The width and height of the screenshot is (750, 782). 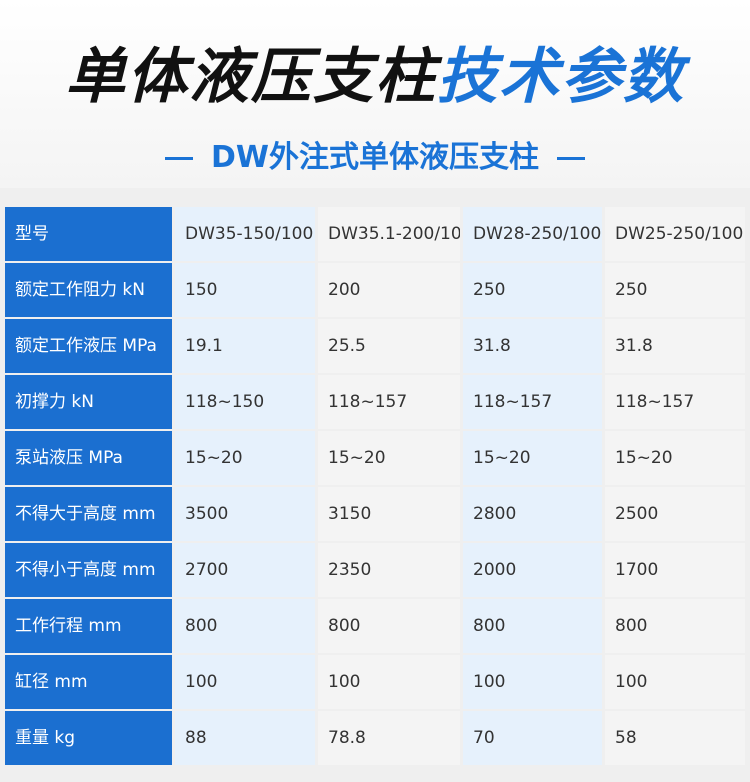 I want to click on table-cell: 3150, so click(x=389, y=514).